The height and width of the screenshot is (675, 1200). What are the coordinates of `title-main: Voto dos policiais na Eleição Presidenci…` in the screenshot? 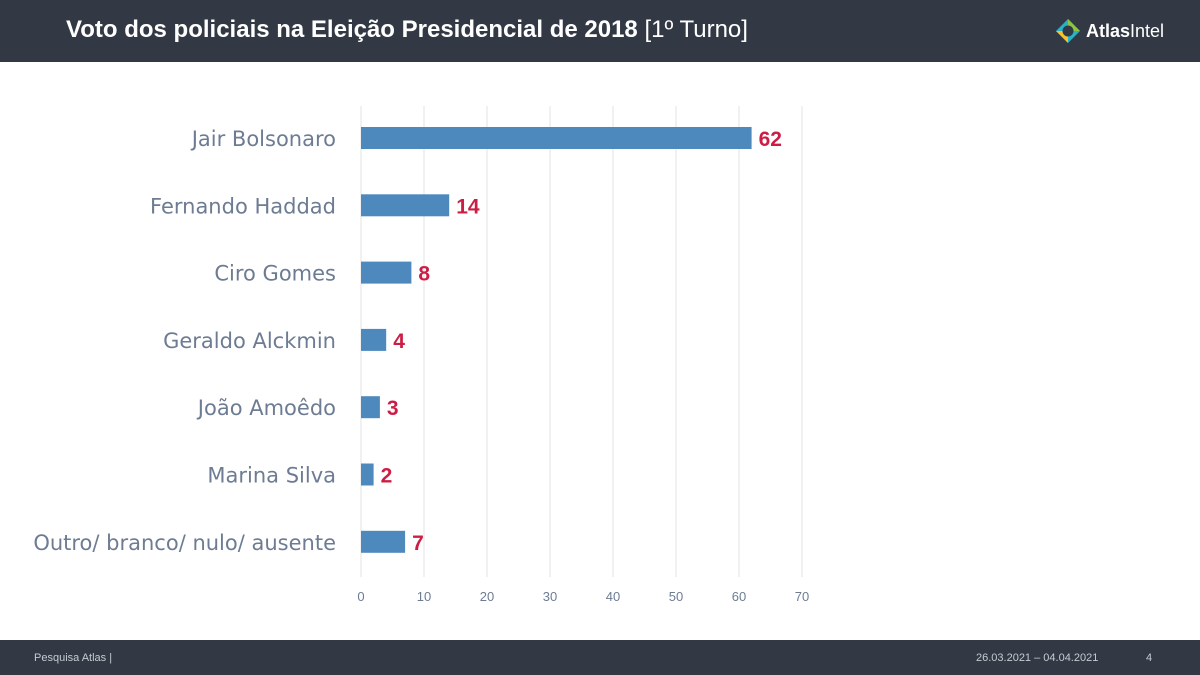 It's located at (352, 29).